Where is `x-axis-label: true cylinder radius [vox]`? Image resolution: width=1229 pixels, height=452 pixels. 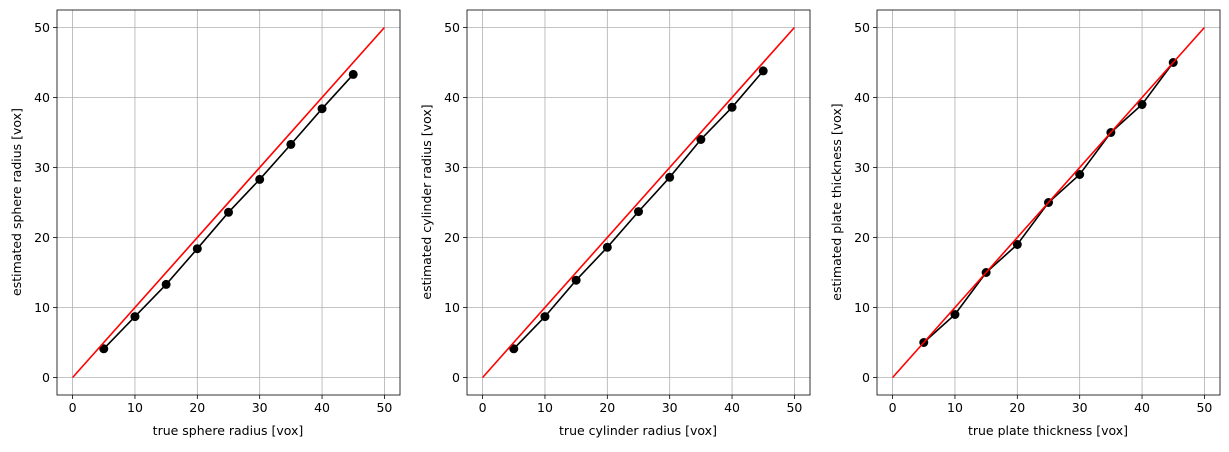
x-axis-label: true cylinder radius [vox] is located at coordinates (638, 430).